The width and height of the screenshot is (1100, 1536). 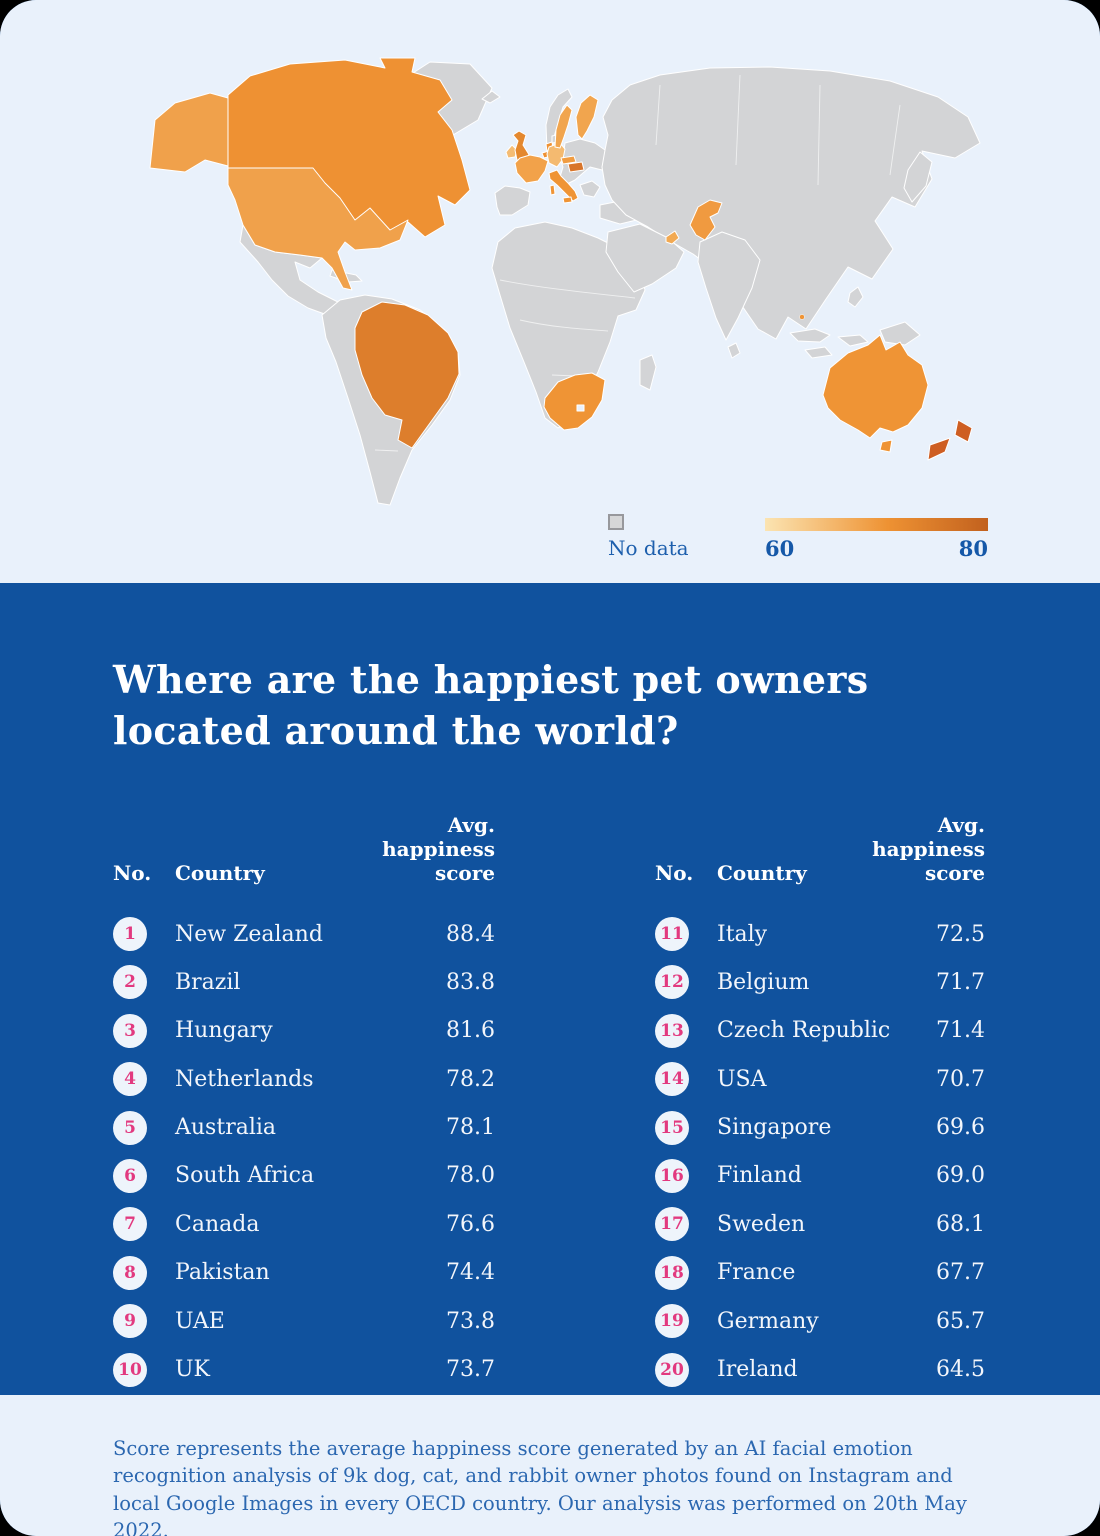 I want to click on table-row: 4 Netherlands 78.2, so click(x=304, y=1079).